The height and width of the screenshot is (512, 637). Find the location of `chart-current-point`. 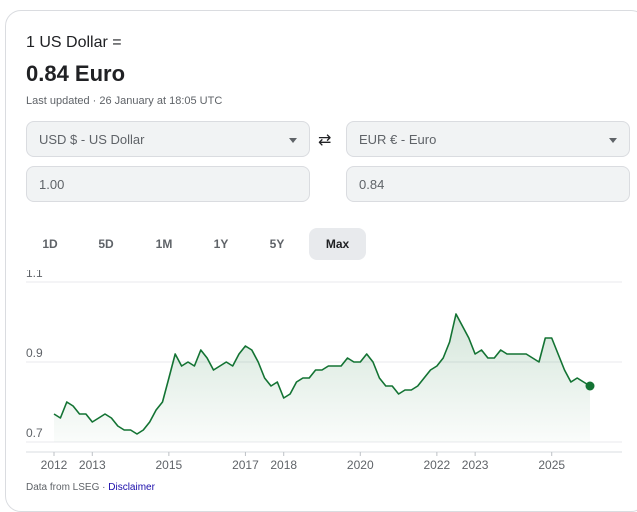

chart-current-point is located at coordinates (590, 386).